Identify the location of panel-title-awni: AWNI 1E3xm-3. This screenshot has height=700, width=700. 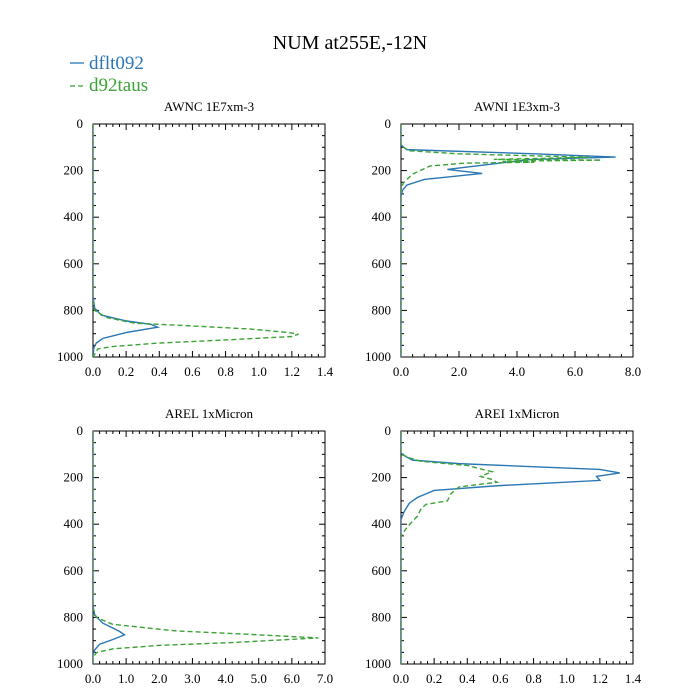
(517, 106).